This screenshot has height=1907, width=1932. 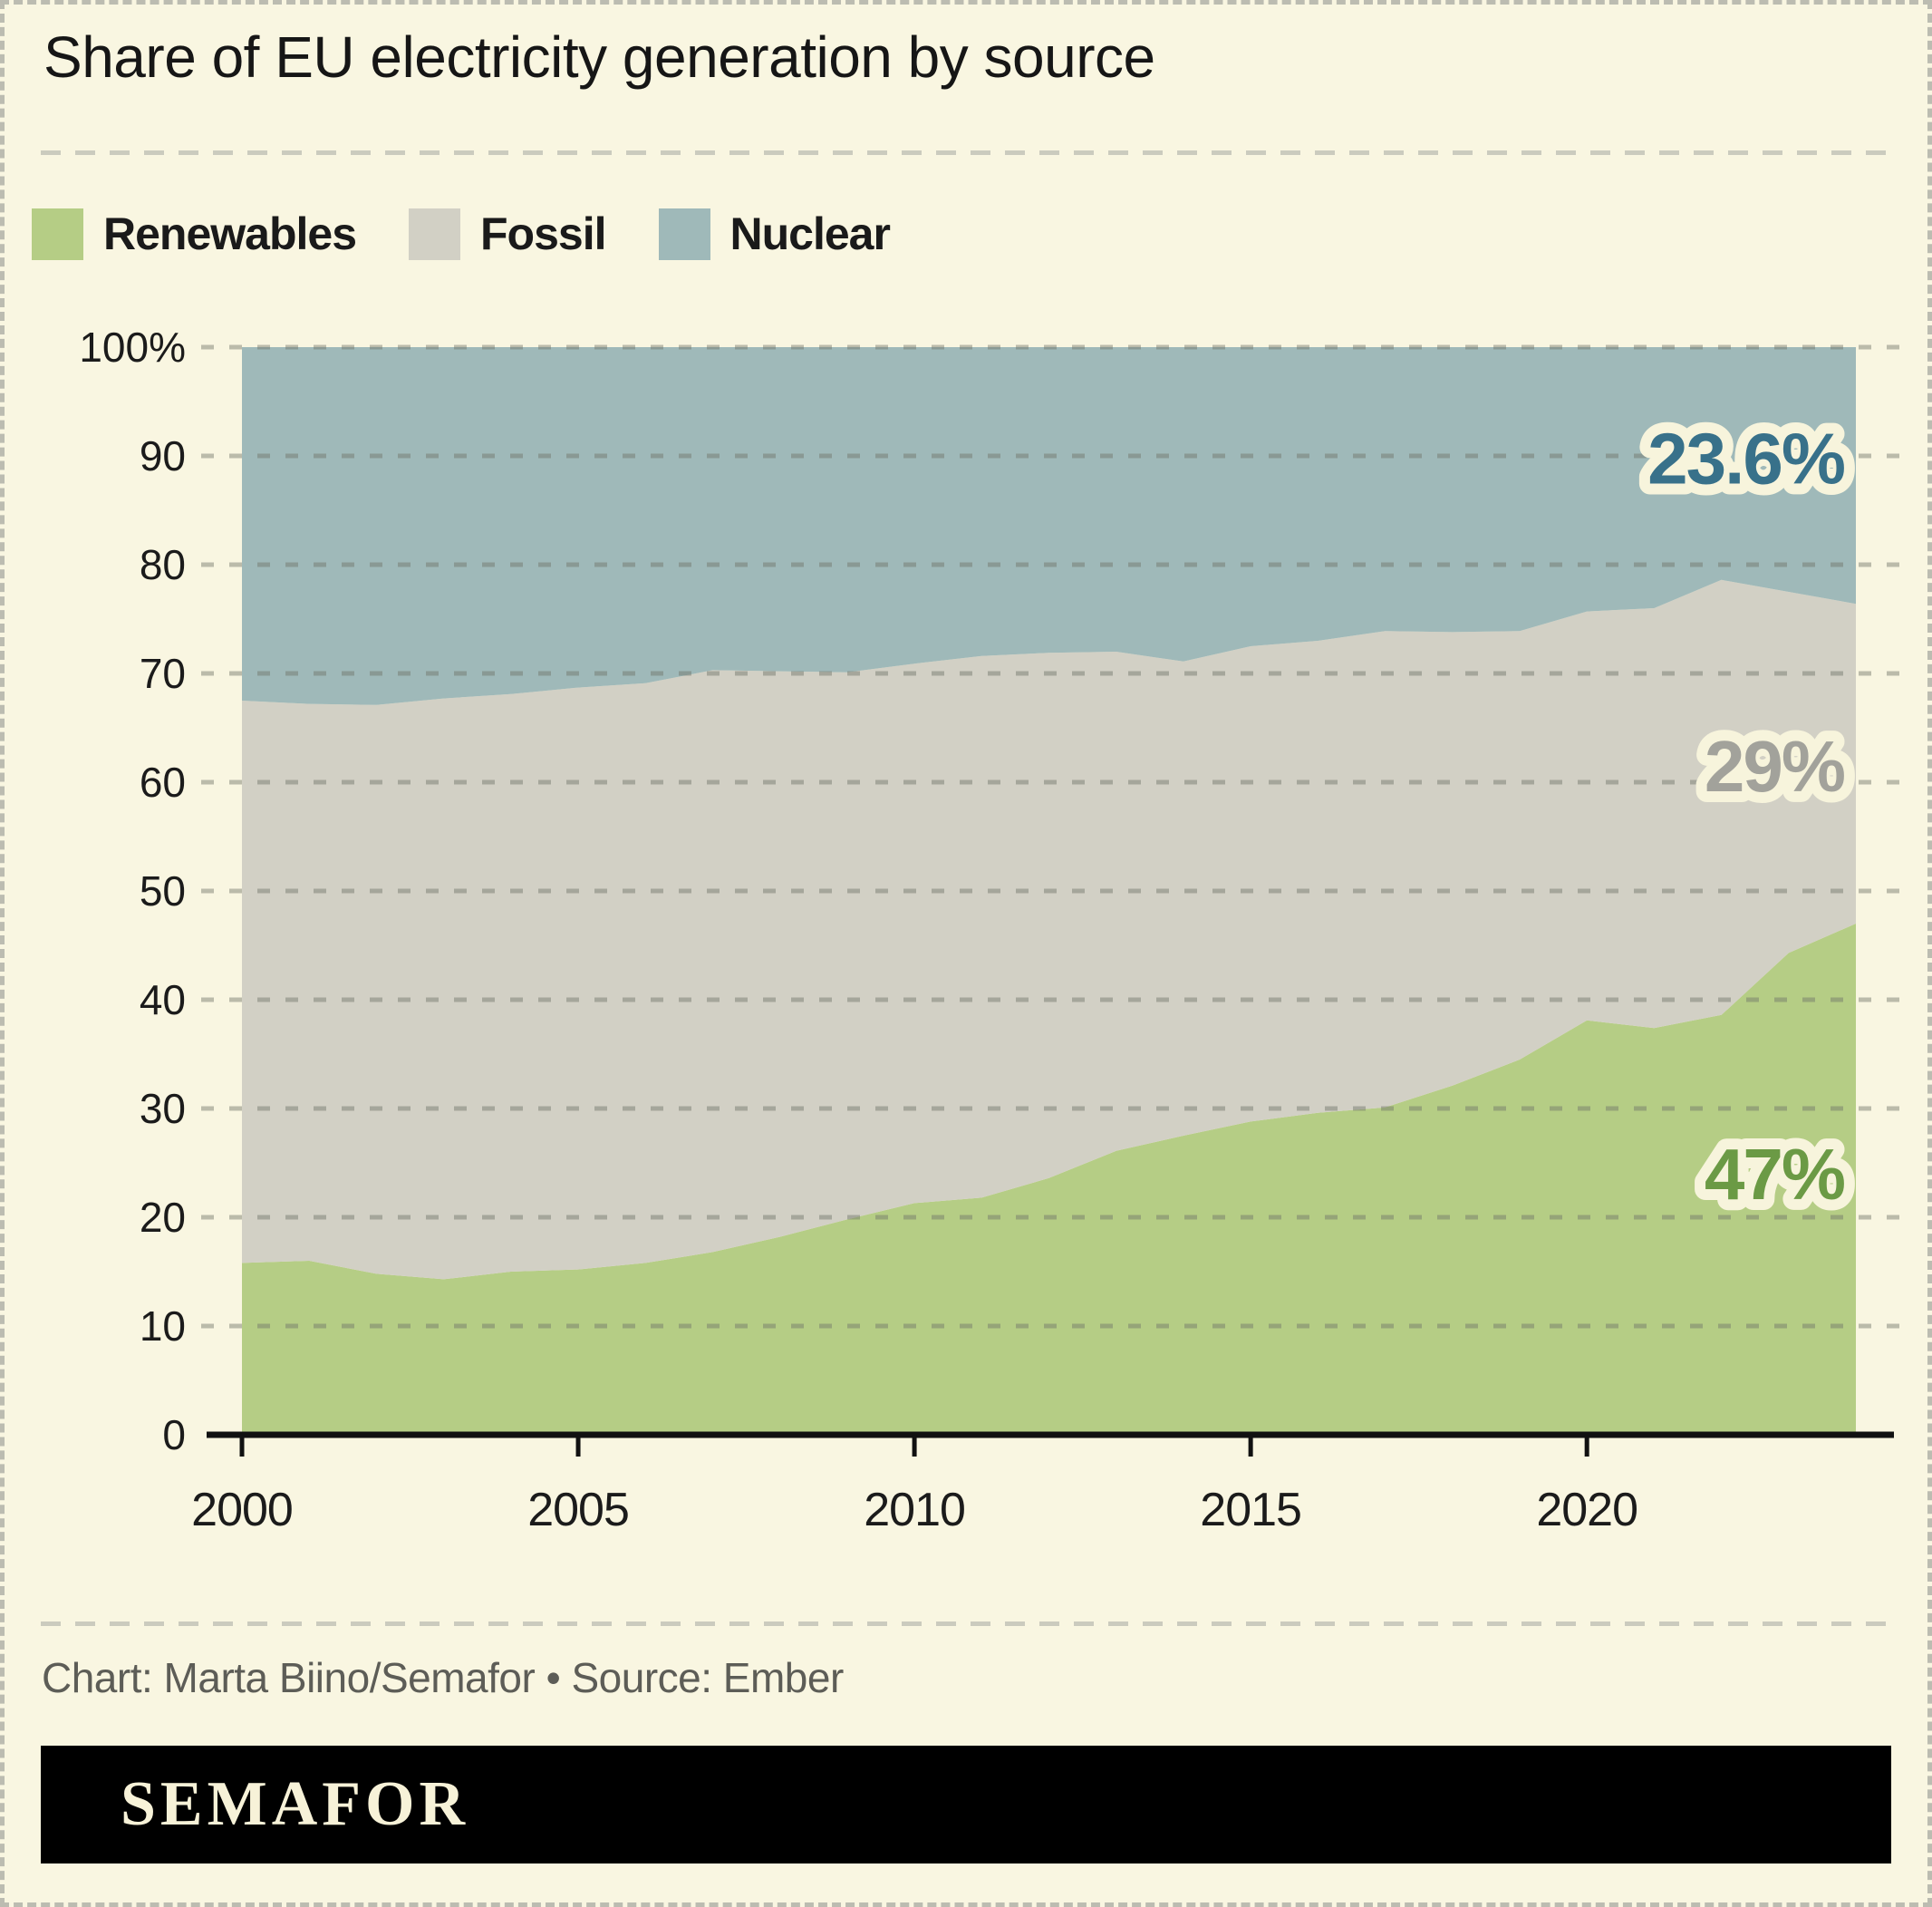 What do you see at coordinates (966, 1805) in the screenshot?
I see `semafor-logo-bar: SEMAFOR` at bounding box center [966, 1805].